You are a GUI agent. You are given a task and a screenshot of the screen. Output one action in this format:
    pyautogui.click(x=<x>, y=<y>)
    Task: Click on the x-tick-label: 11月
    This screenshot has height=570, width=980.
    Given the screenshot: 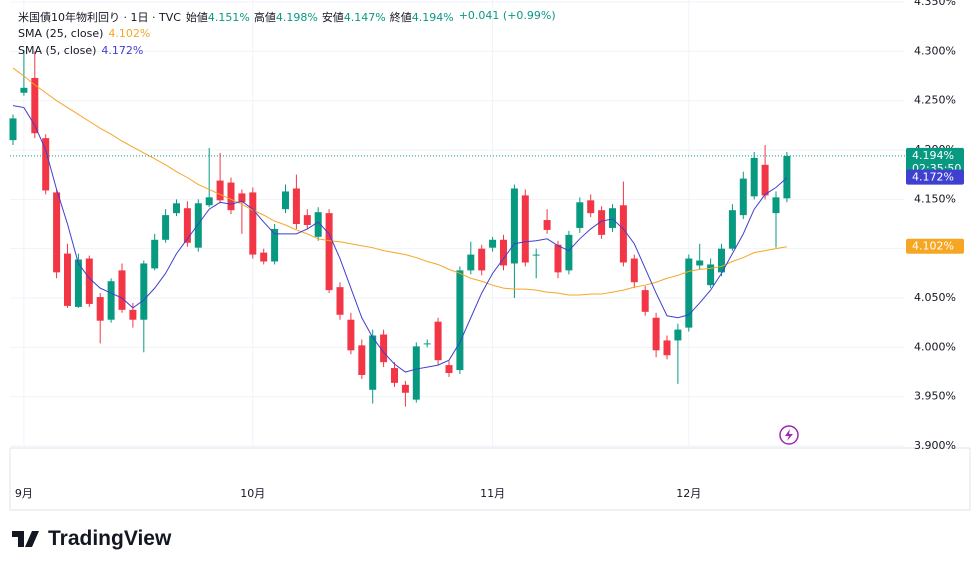 What is the action you would take?
    pyautogui.click(x=492, y=493)
    